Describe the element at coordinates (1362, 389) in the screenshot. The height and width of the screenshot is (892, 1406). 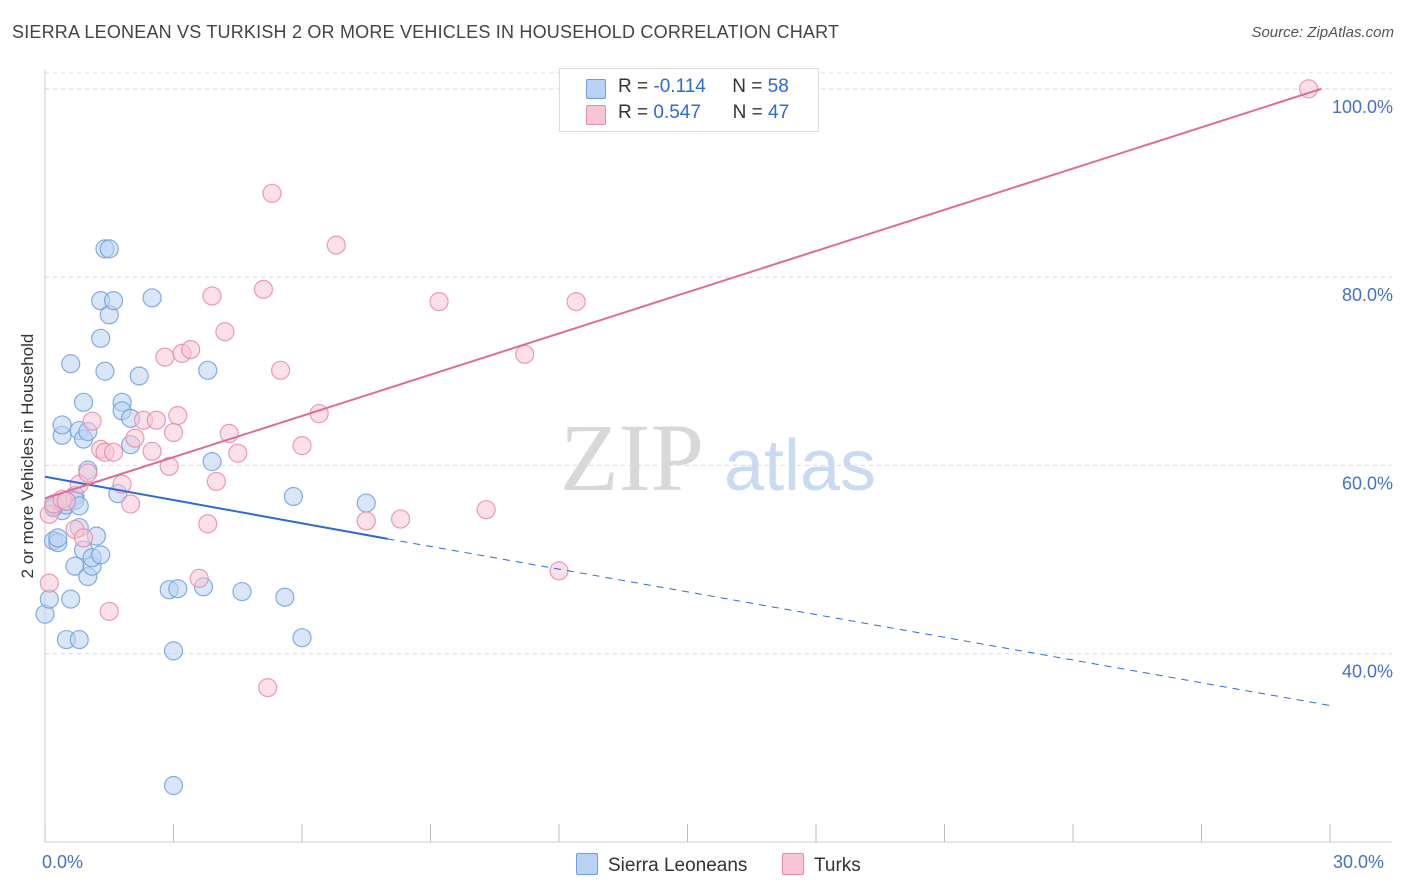
I see `y-tick-labels: 40.0% 60.0% 80.0% 100.0%` at that location.